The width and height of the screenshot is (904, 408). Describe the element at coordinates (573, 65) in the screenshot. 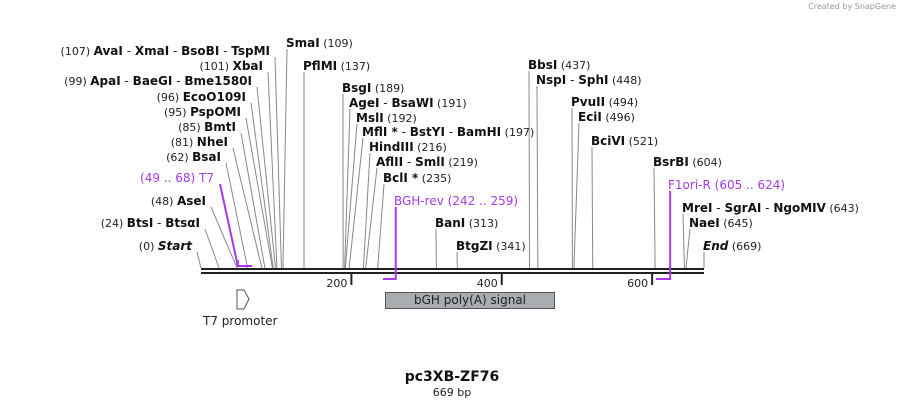

I see `enzyme-site-number: (437)` at that location.